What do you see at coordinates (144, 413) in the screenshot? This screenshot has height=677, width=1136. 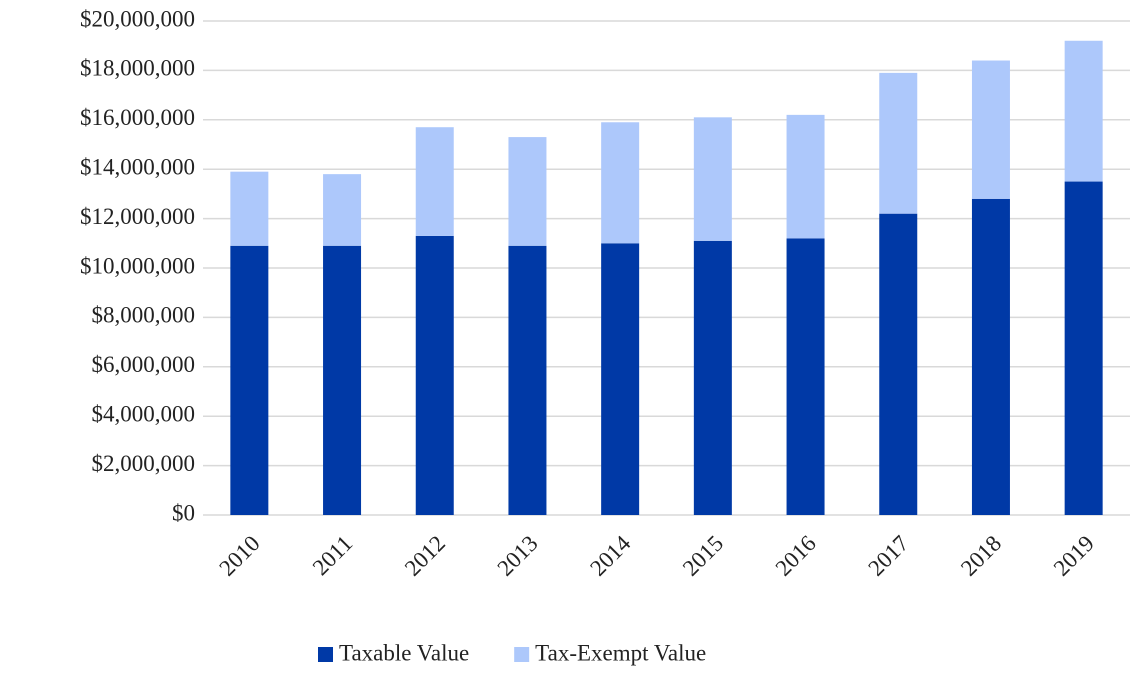 I see `y-tick-label: $4,000,000` at bounding box center [144, 413].